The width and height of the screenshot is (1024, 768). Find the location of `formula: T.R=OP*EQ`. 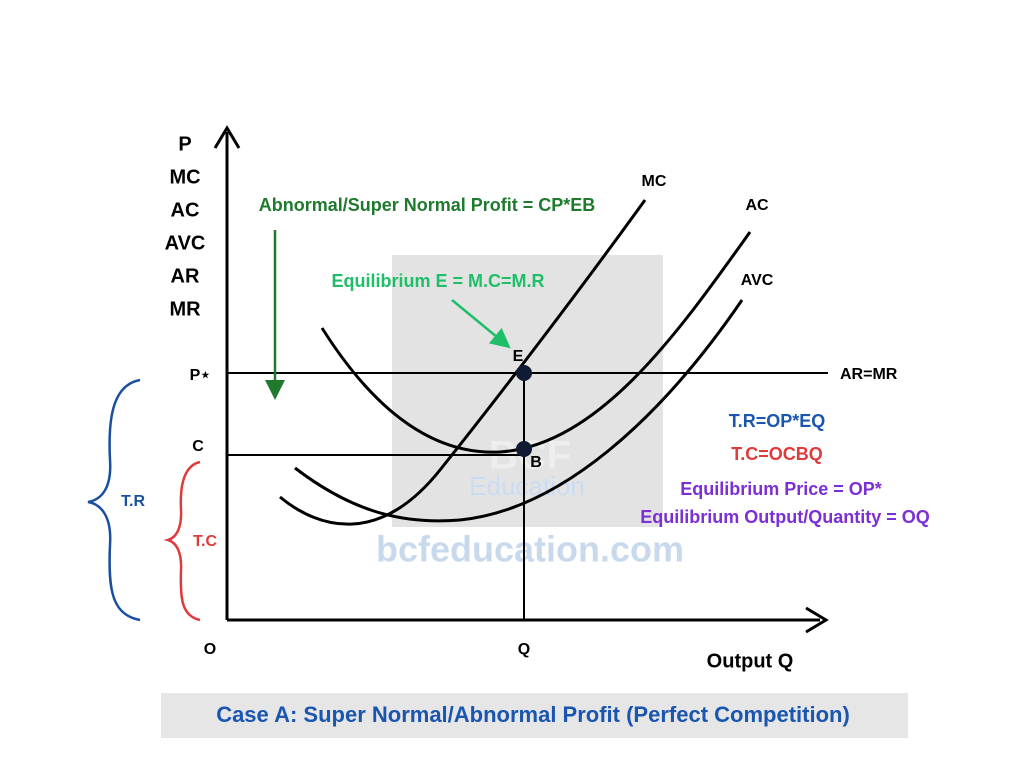

formula: T.R=OP*EQ is located at coordinates (777, 421).